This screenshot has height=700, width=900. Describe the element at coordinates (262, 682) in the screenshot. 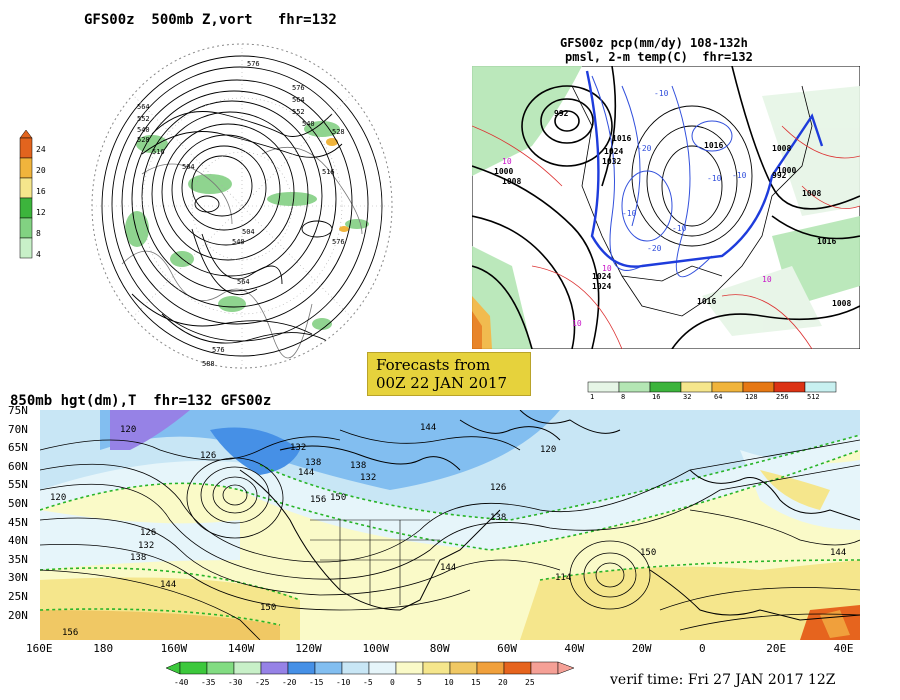

I see `temp-legend-tick: -25` at that location.